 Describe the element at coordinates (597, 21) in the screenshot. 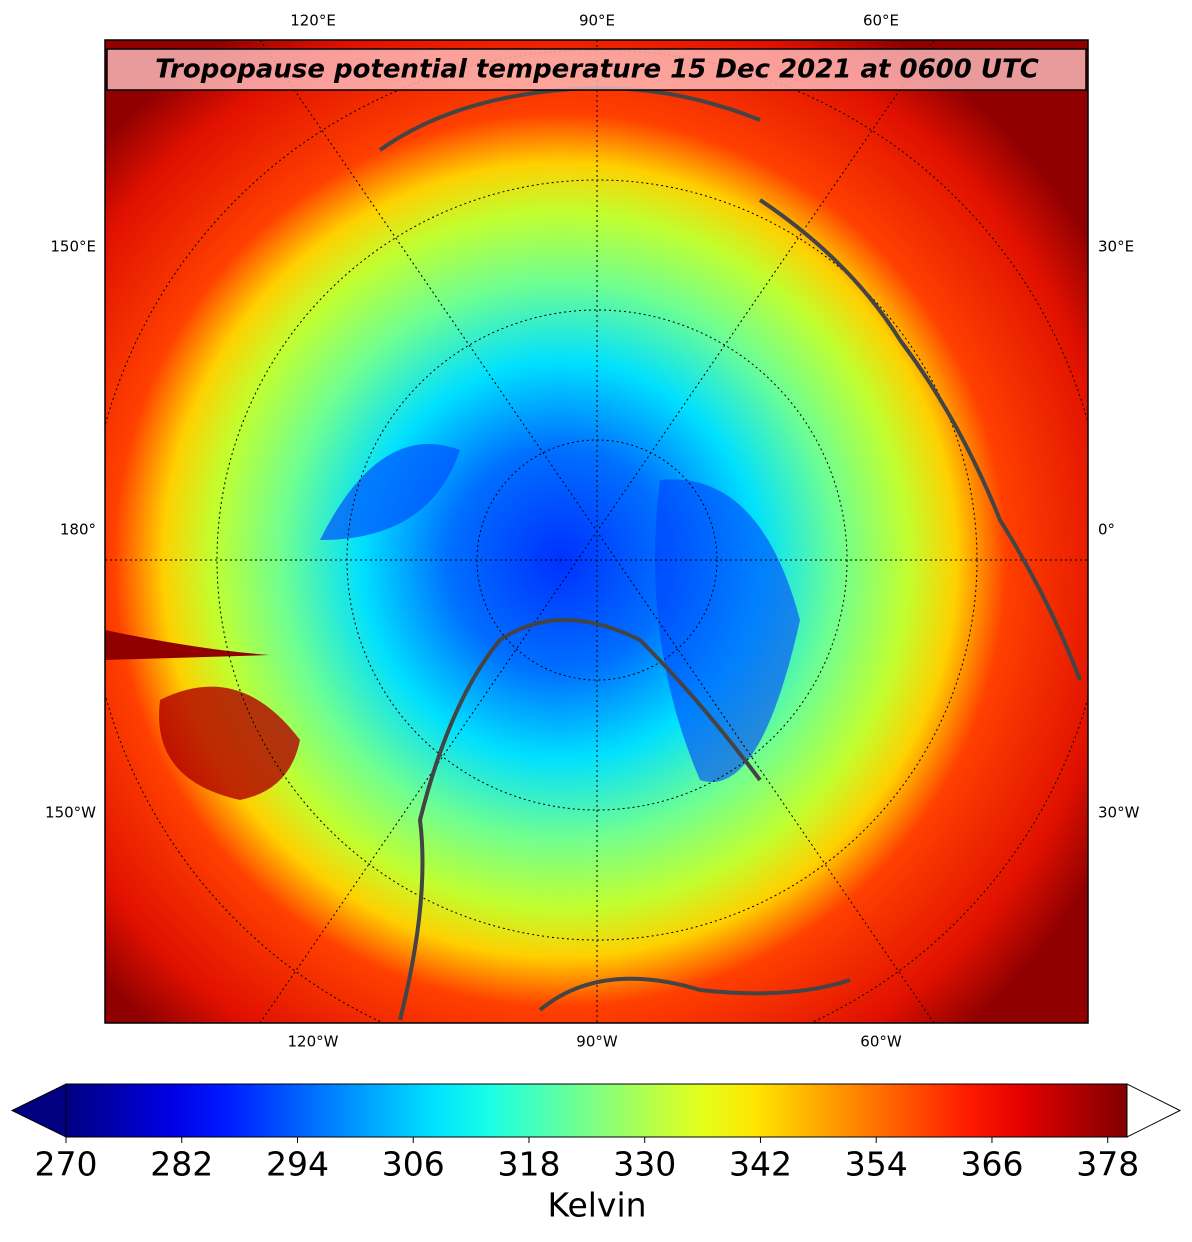

I see `longitude-label: 90°E` at that location.